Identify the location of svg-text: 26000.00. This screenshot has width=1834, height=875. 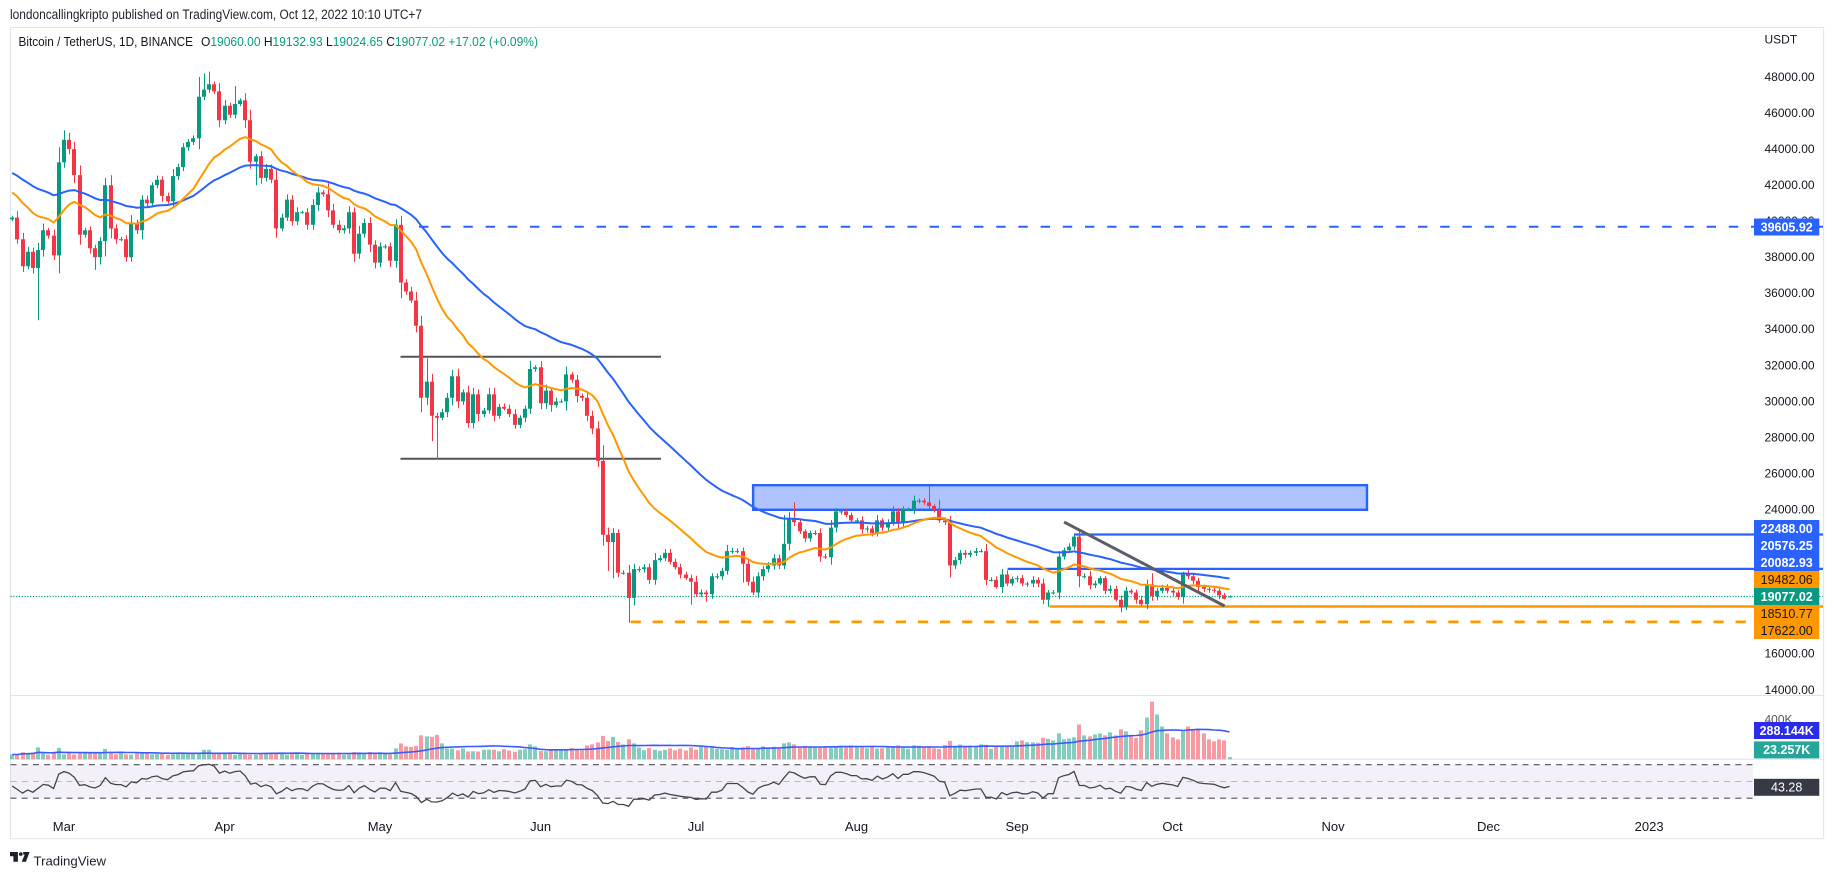
(1790, 473).